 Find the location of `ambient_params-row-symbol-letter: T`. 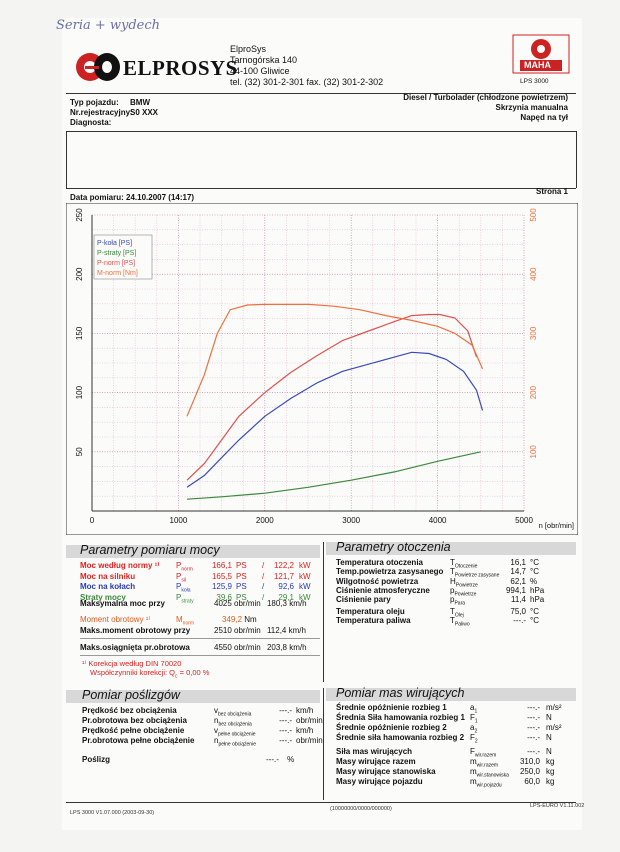

ambient_params-row-symbol-letter: T is located at coordinates (452, 562).